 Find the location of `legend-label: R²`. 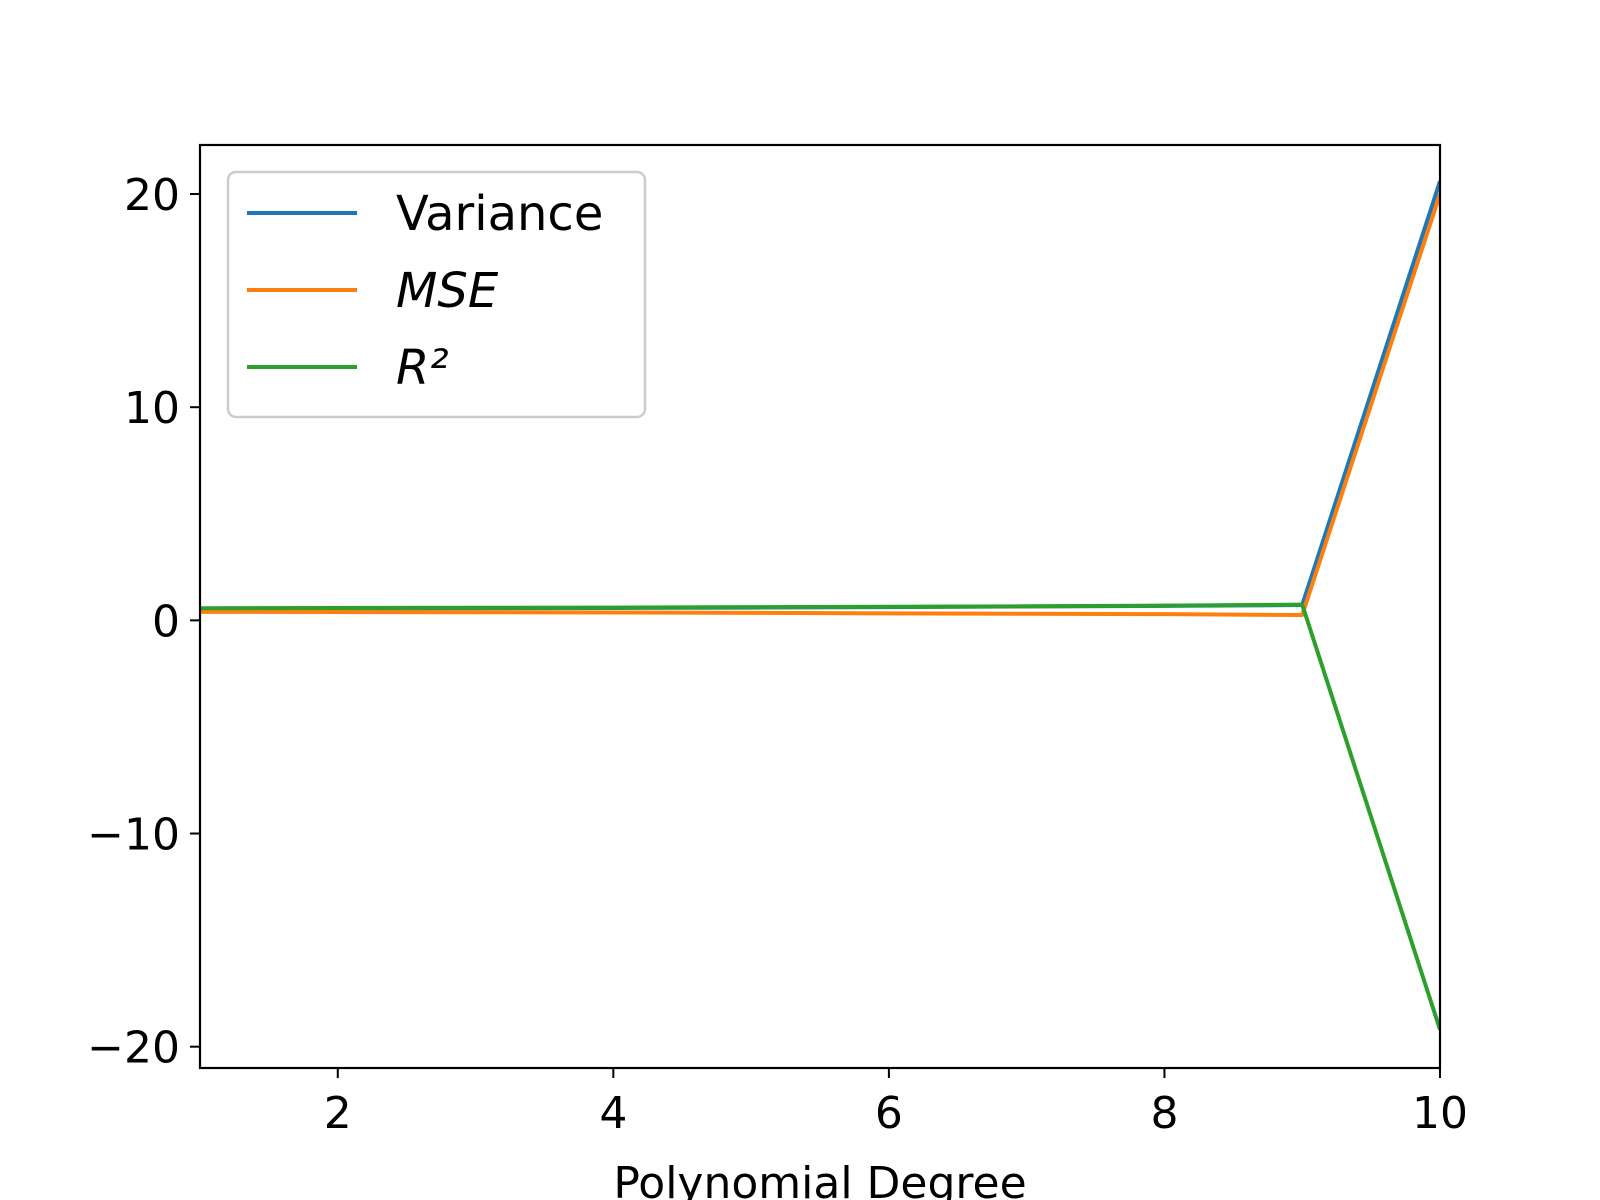

legend-label: R² is located at coordinates (422, 368).